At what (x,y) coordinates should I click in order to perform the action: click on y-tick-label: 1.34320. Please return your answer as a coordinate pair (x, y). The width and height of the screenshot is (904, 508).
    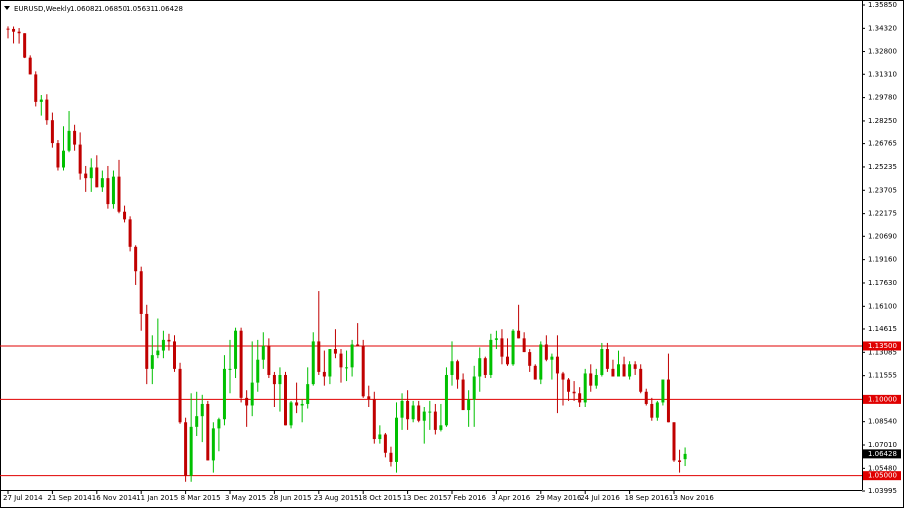
    Looking at the image, I should click on (882, 28).